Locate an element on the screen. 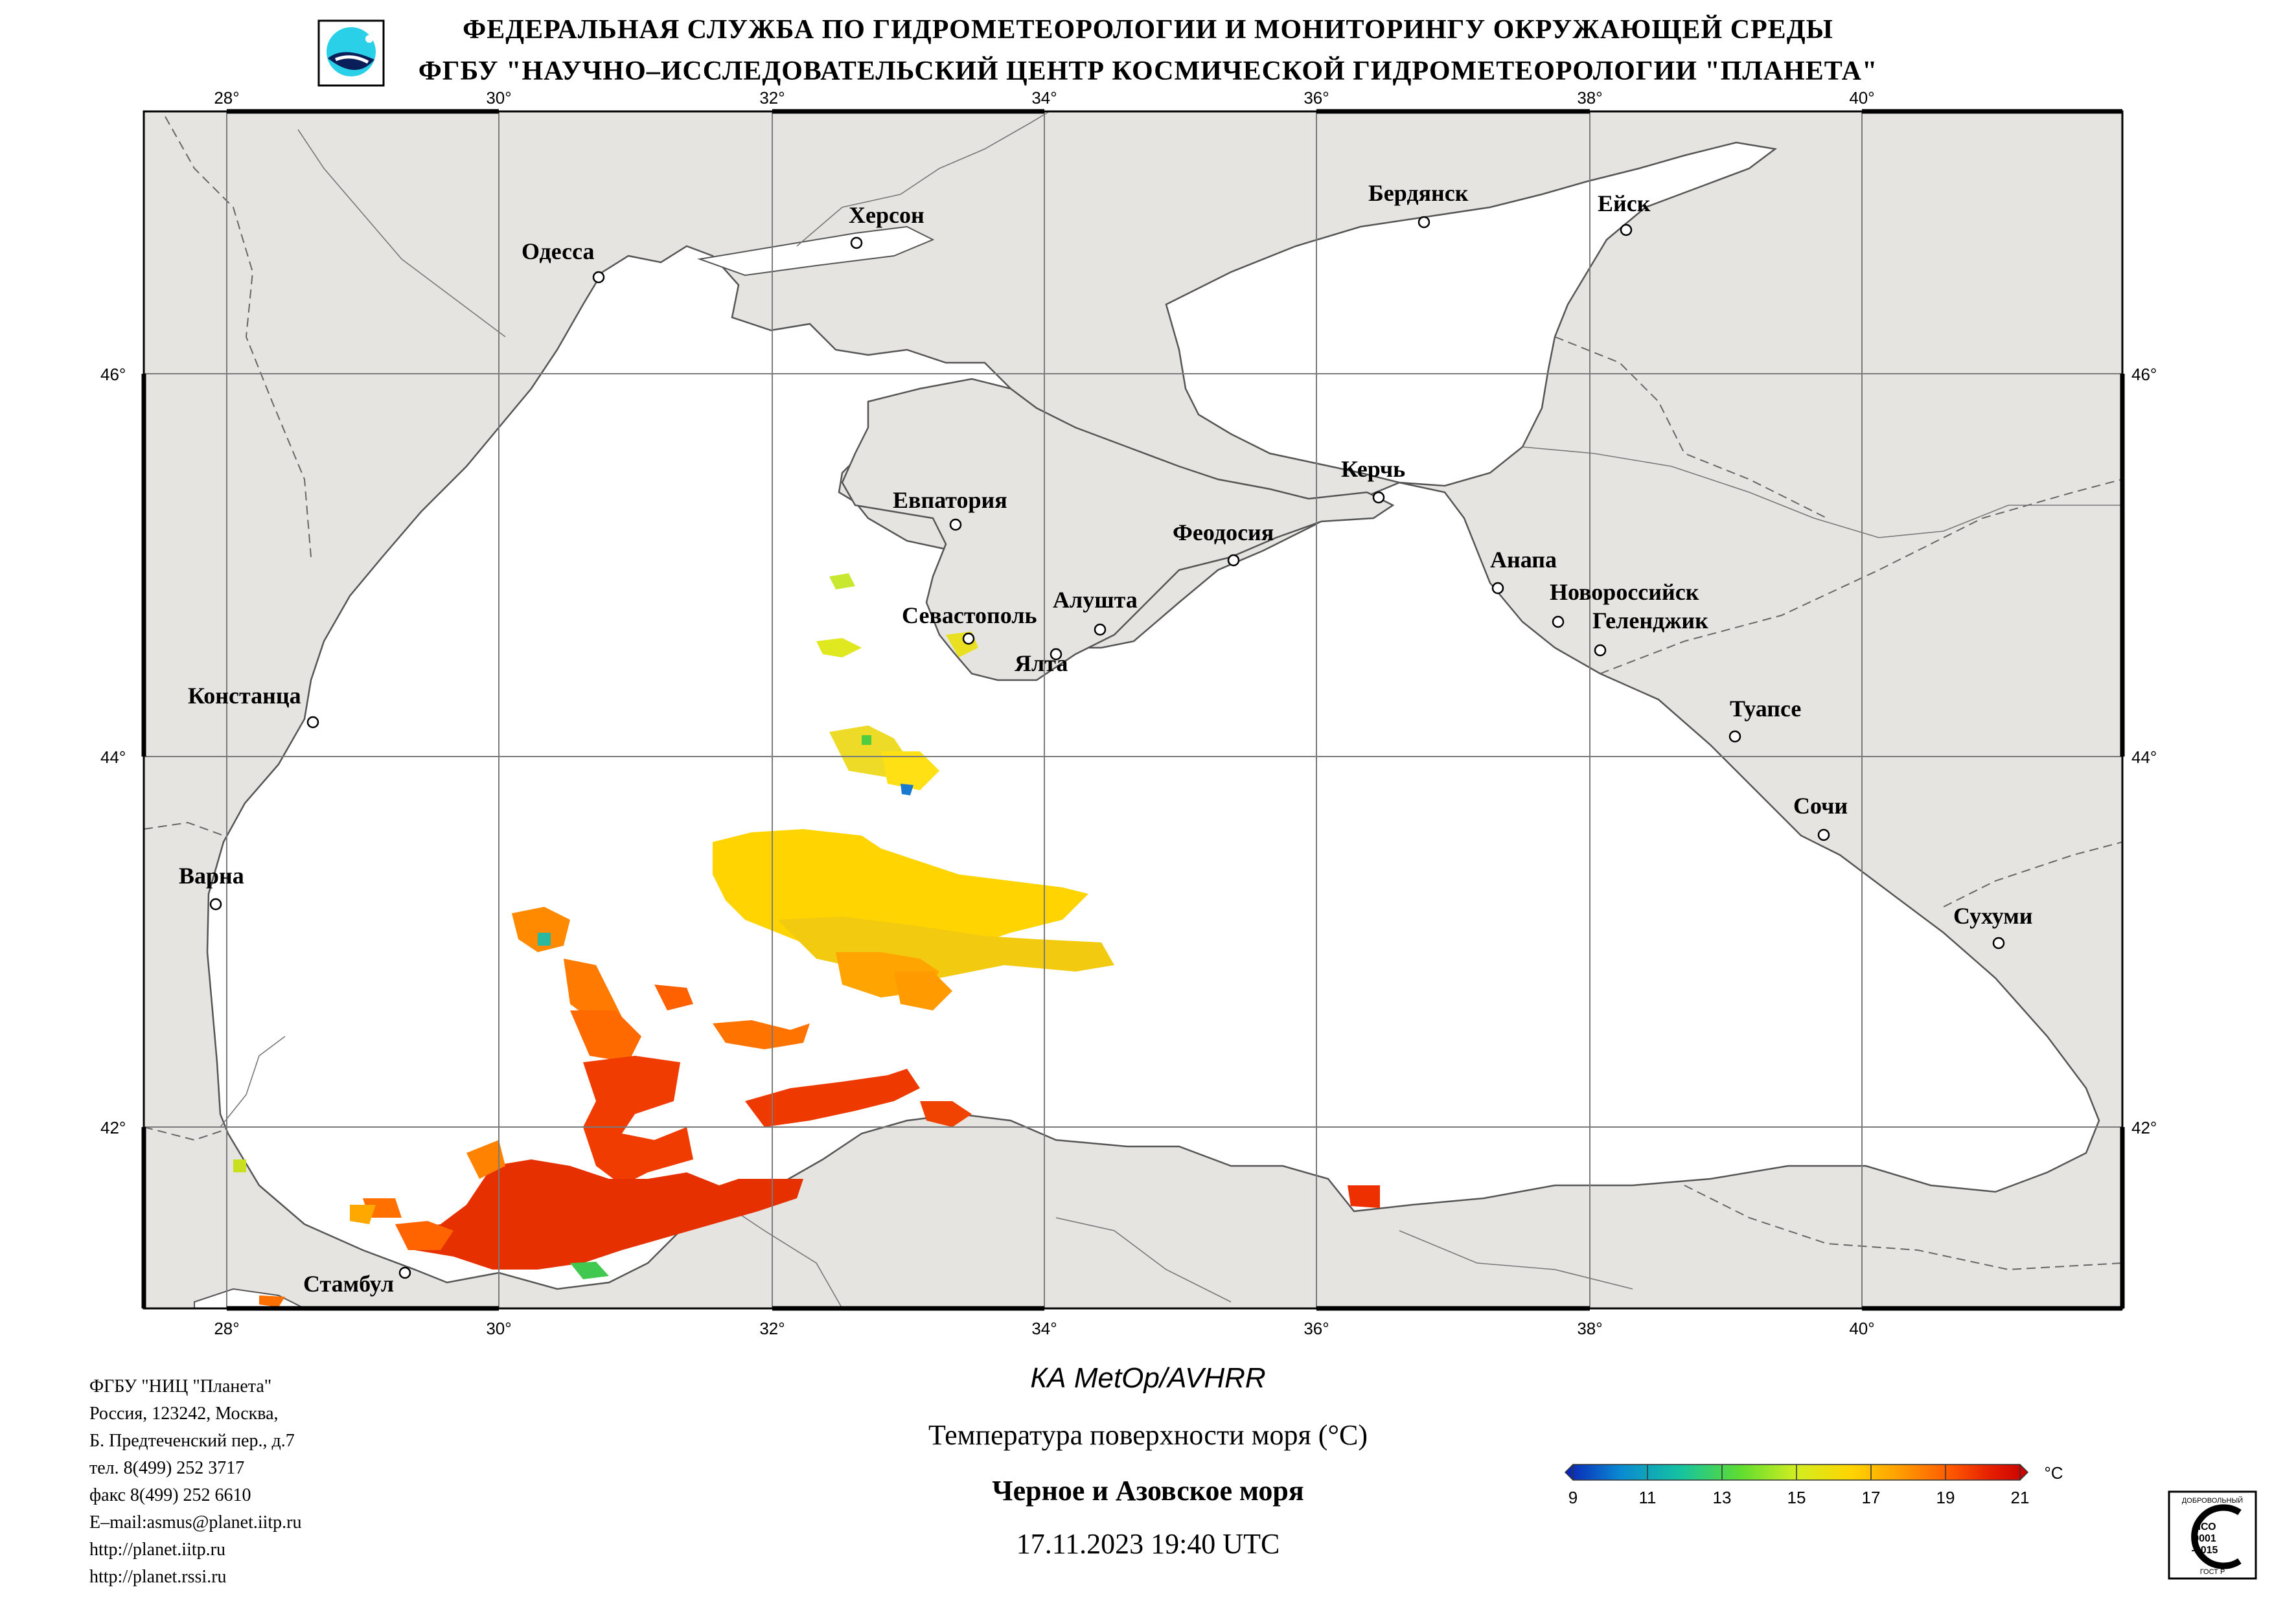  contact-fax: факс 8(499) 252 6610 is located at coordinates (170, 1495).